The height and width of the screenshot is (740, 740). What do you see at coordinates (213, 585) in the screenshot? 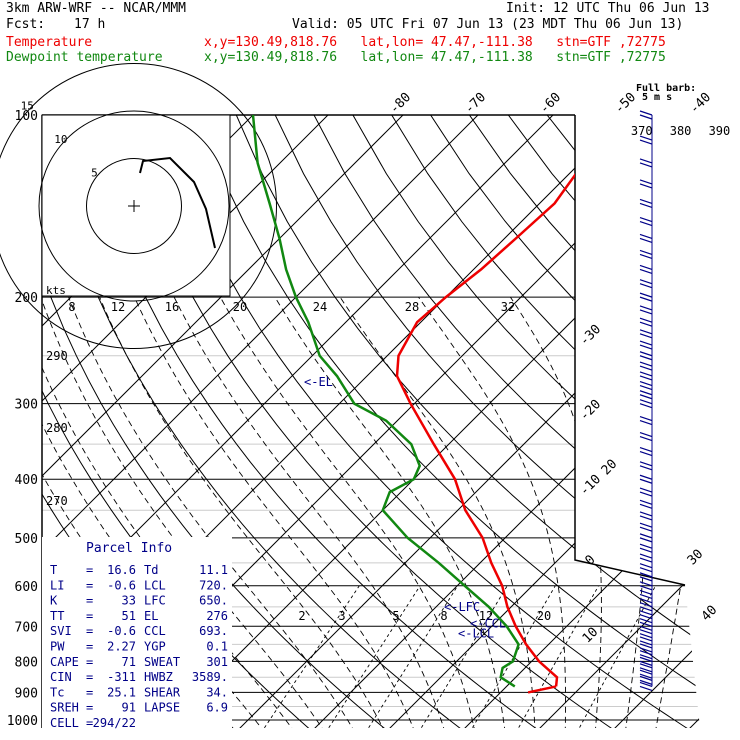
I see `parcel-value: 720.` at bounding box center [213, 585].